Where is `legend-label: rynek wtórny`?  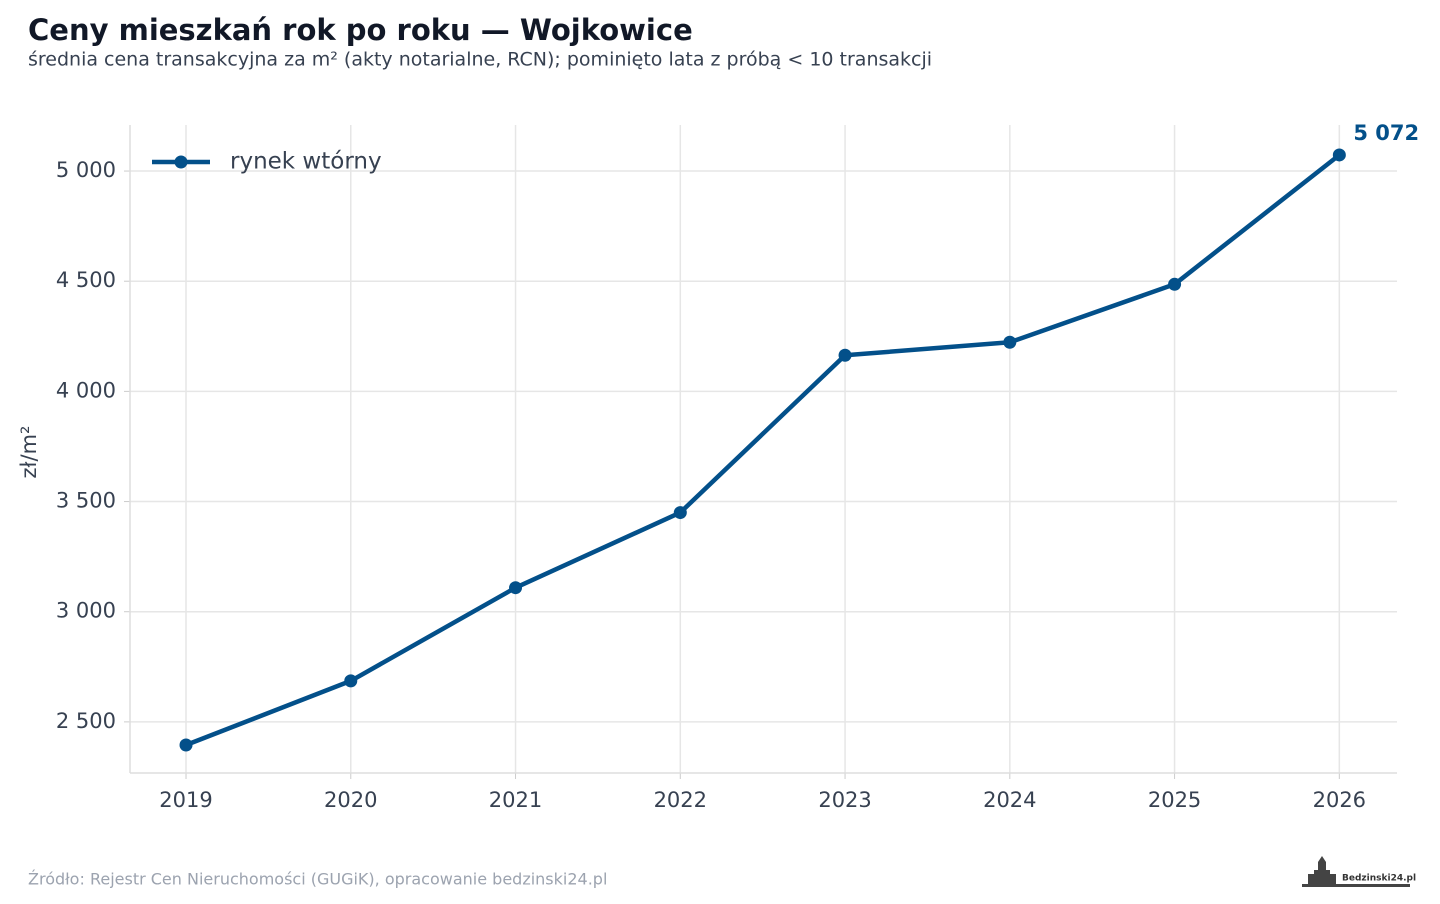 legend-label: rynek wtórny is located at coordinates (306, 162).